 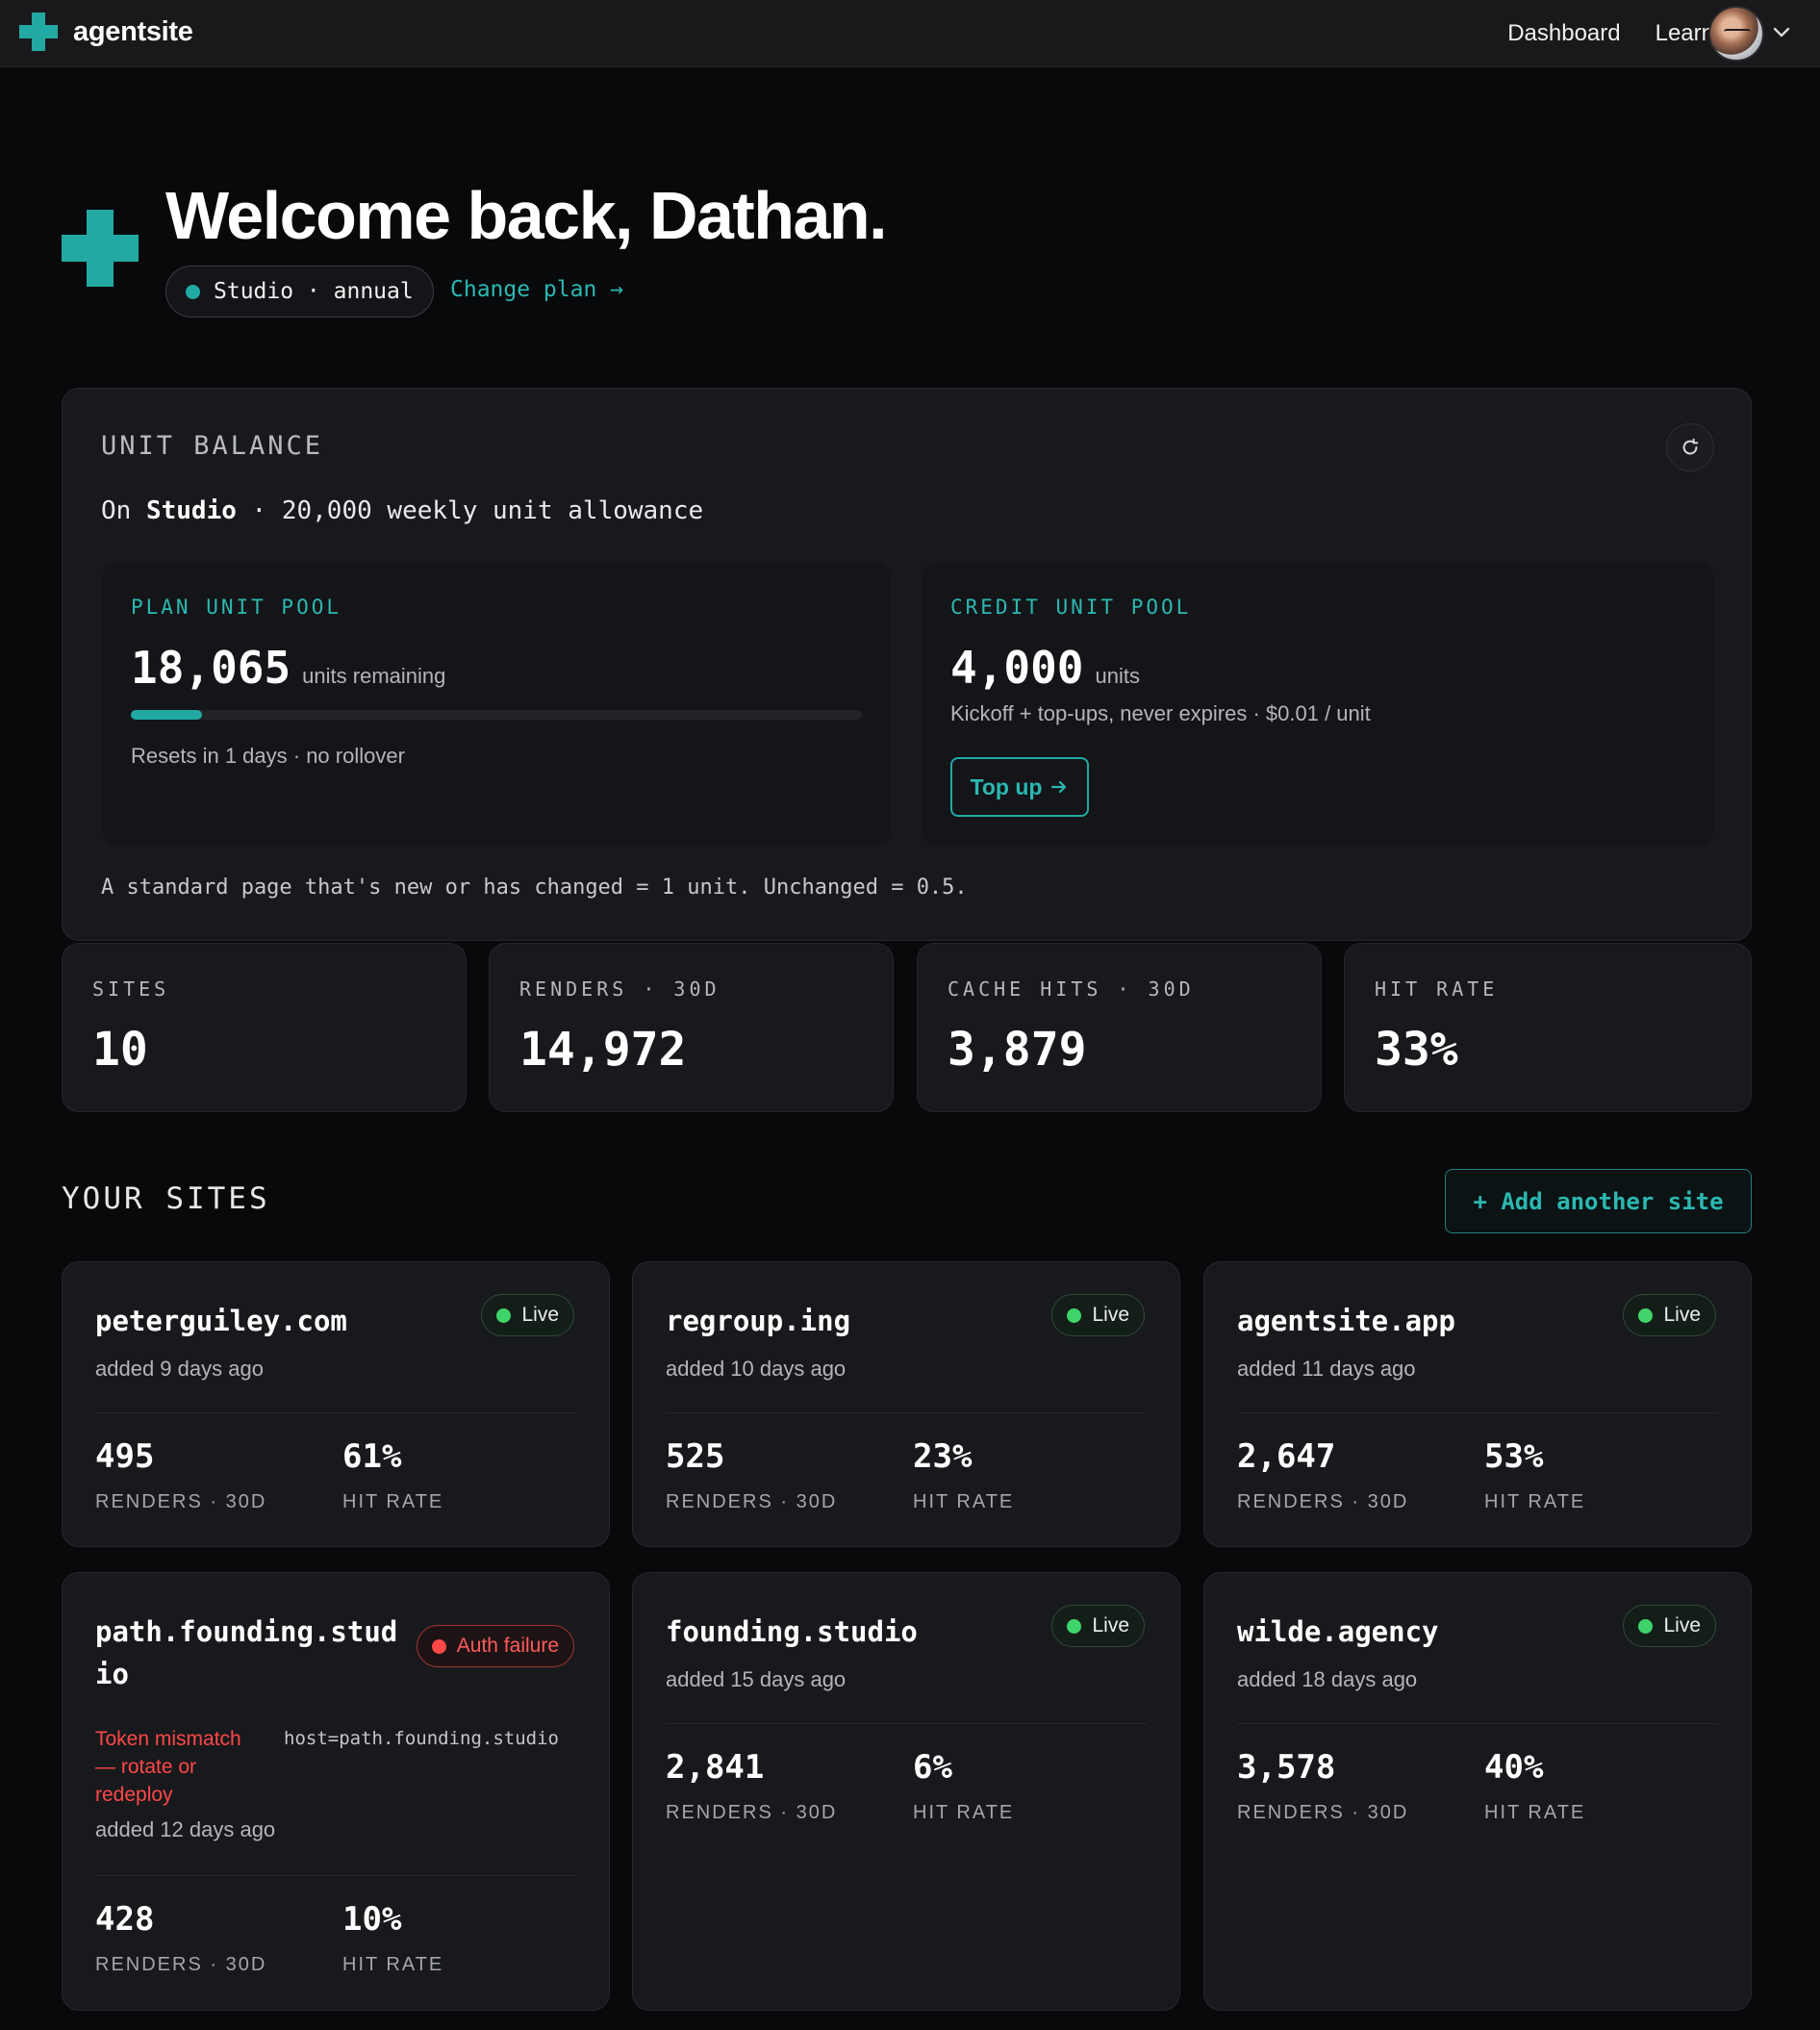 I want to click on plan-pool-value: 18,065, so click(x=211, y=668).